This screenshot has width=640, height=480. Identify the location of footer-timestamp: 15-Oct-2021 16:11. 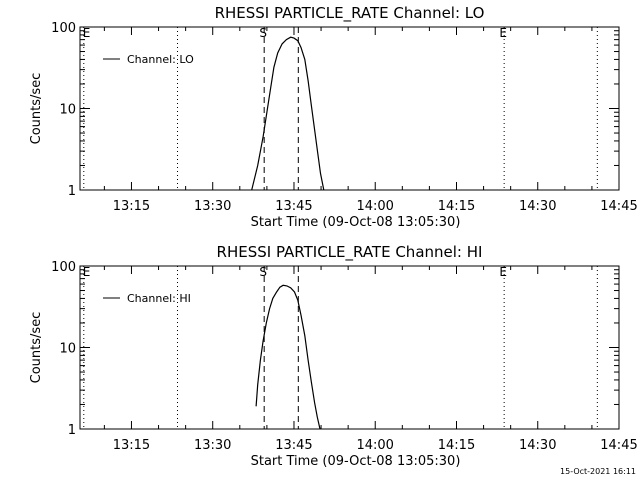
(598, 471).